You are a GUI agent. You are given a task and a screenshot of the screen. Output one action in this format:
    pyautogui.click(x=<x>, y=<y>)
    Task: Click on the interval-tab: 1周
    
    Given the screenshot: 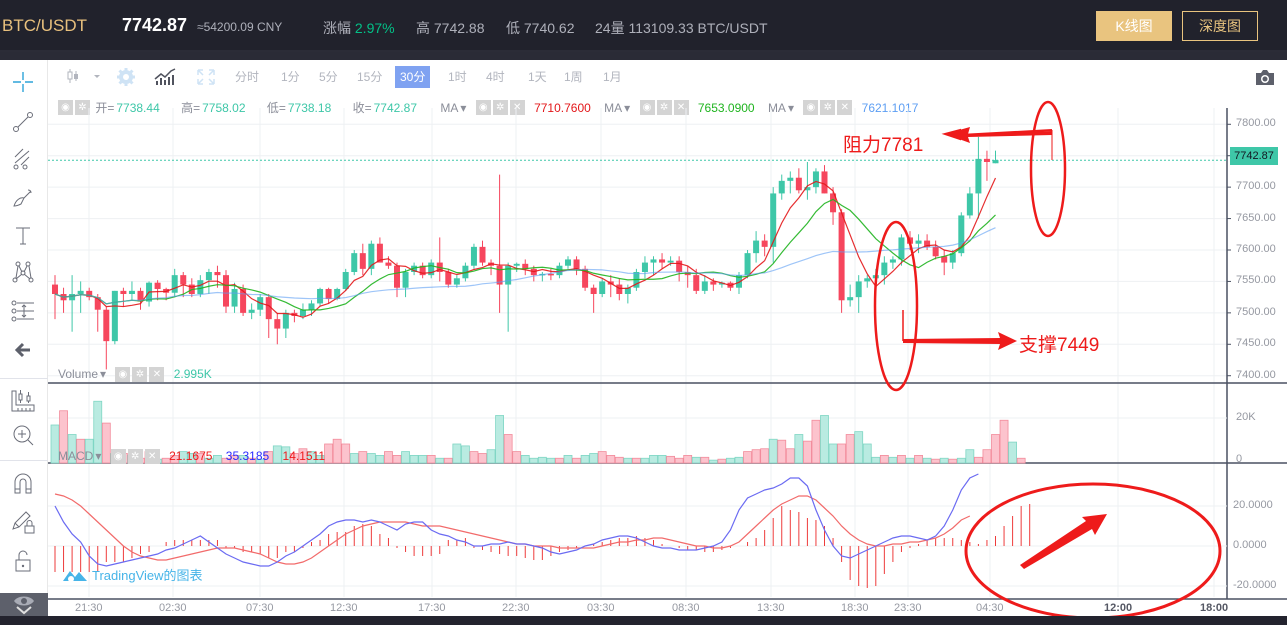 What is the action you would take?
    pyautogui.click(x=573, y=77)
    